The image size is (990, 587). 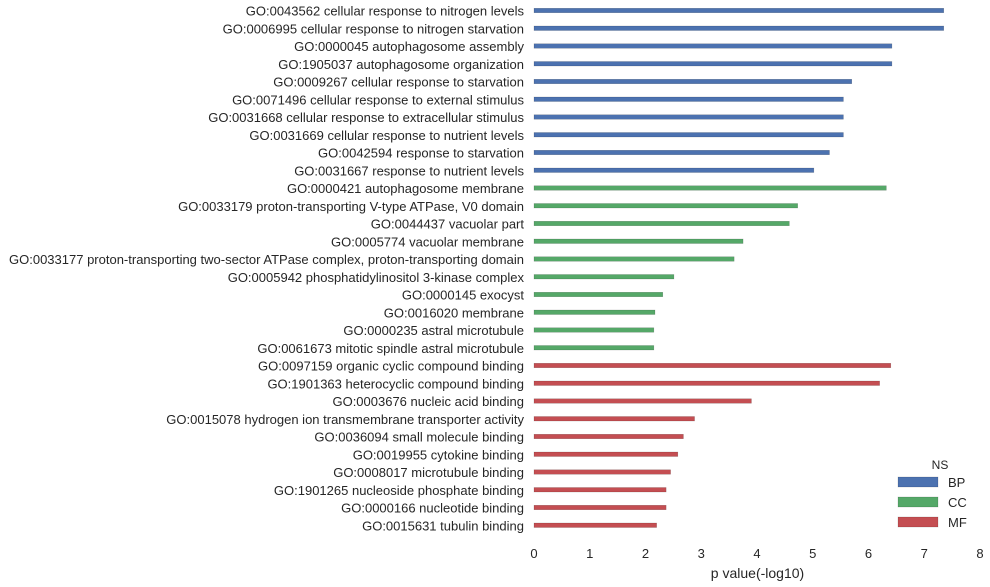 What do you see at coordinates (757, 573) in the screenshot?
I see `x-axis-title: p value(-log10)` at bounding box center [757, 573].